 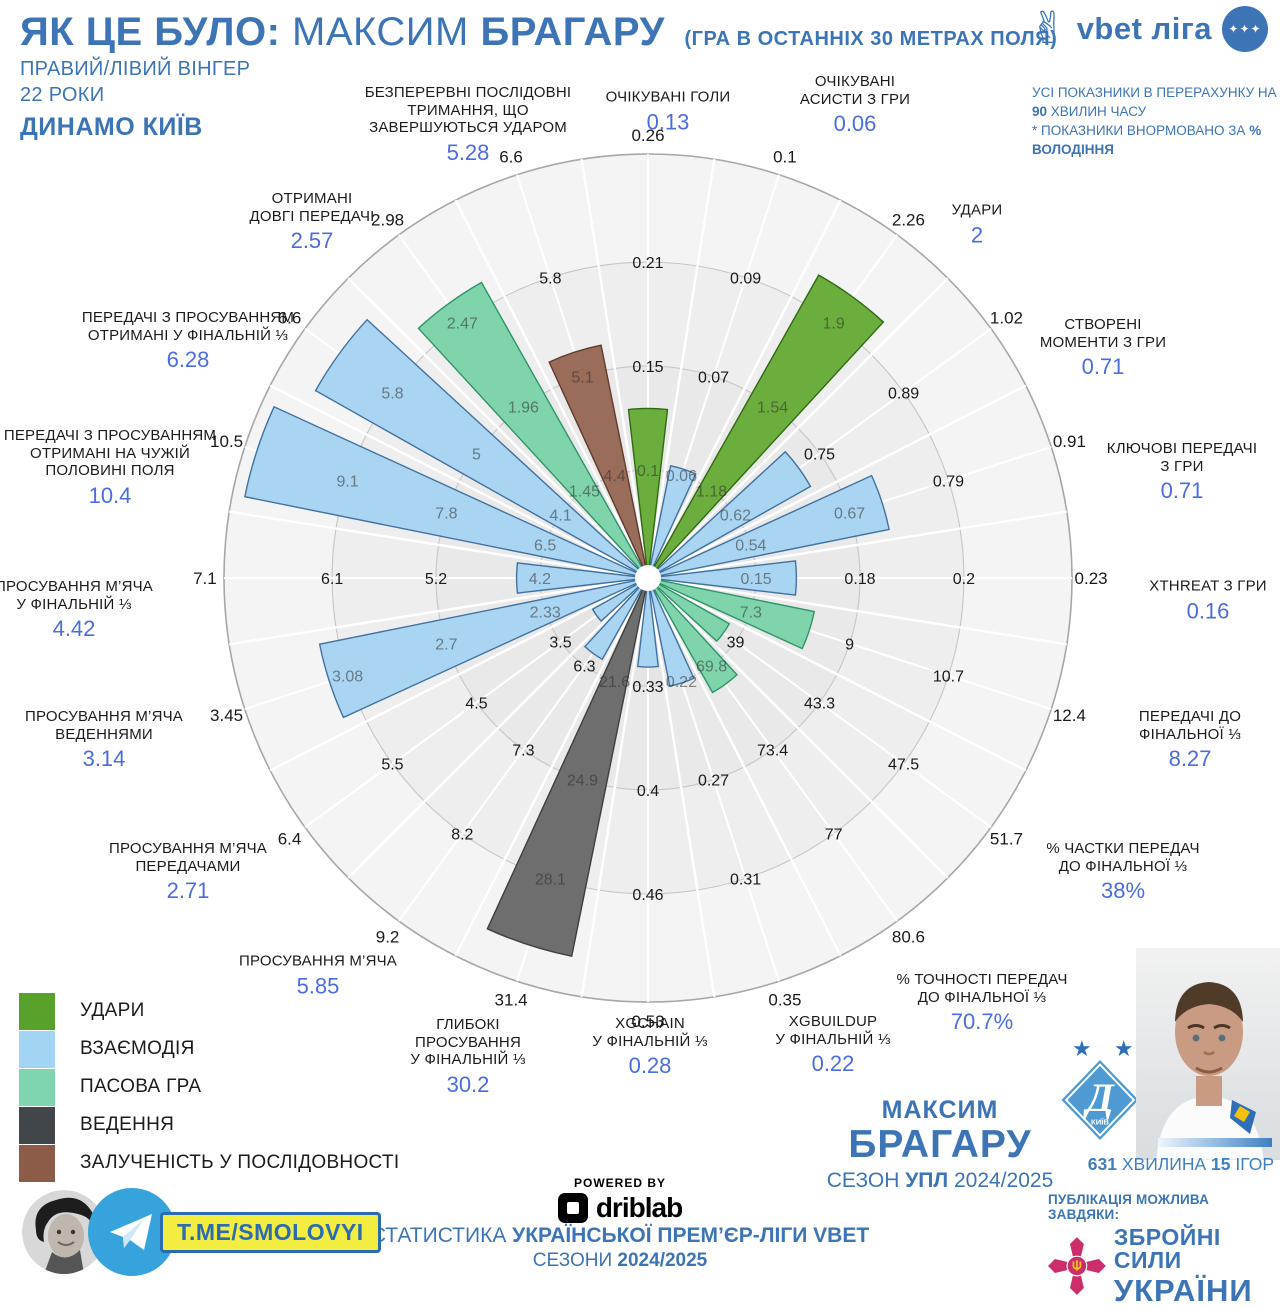 I want to click on player-last-name: БРАГАРУ, so click(x=940, y=1144).